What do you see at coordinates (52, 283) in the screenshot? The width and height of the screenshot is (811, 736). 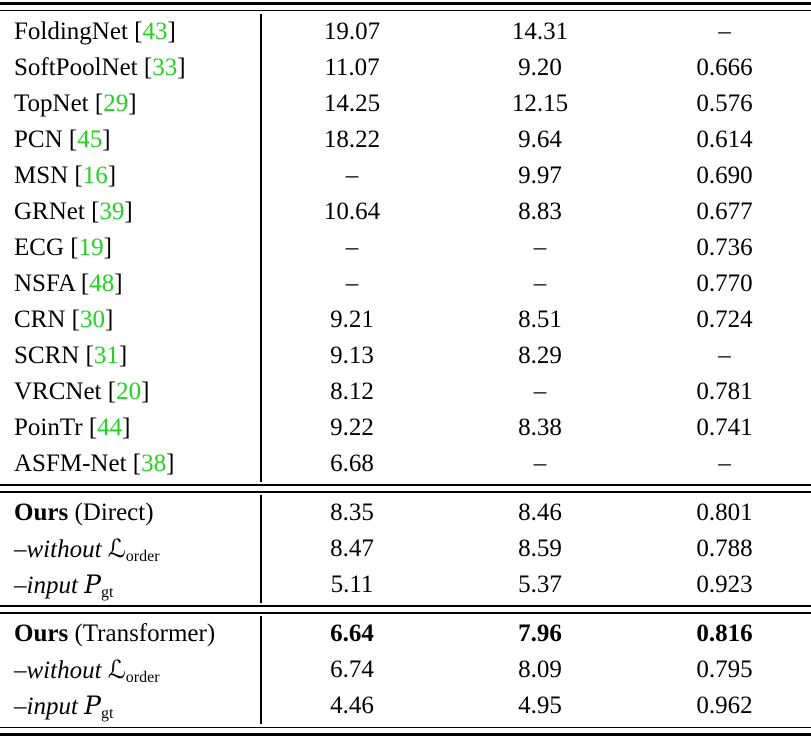 I see `method-label-segment: NSFA [` at bounding box center [52, 283].